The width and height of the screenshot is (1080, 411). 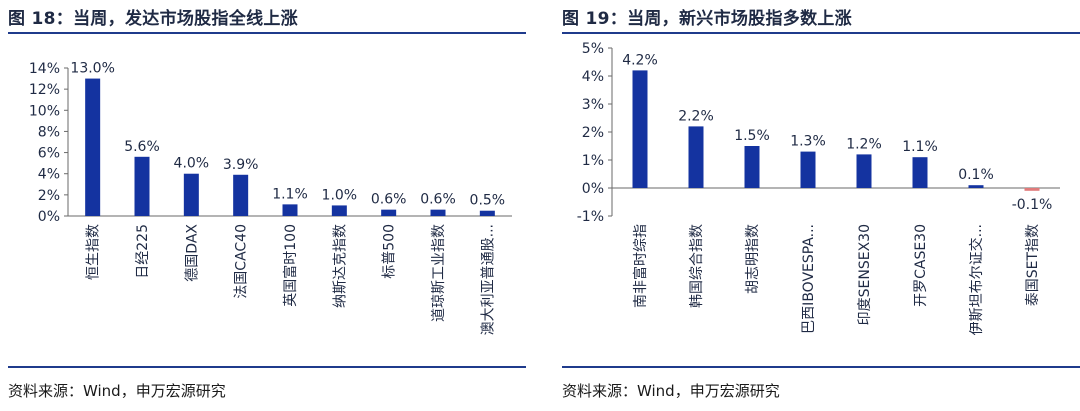 I want to click on x-category-label: 法国CAC40, so click(x=242, y=261).